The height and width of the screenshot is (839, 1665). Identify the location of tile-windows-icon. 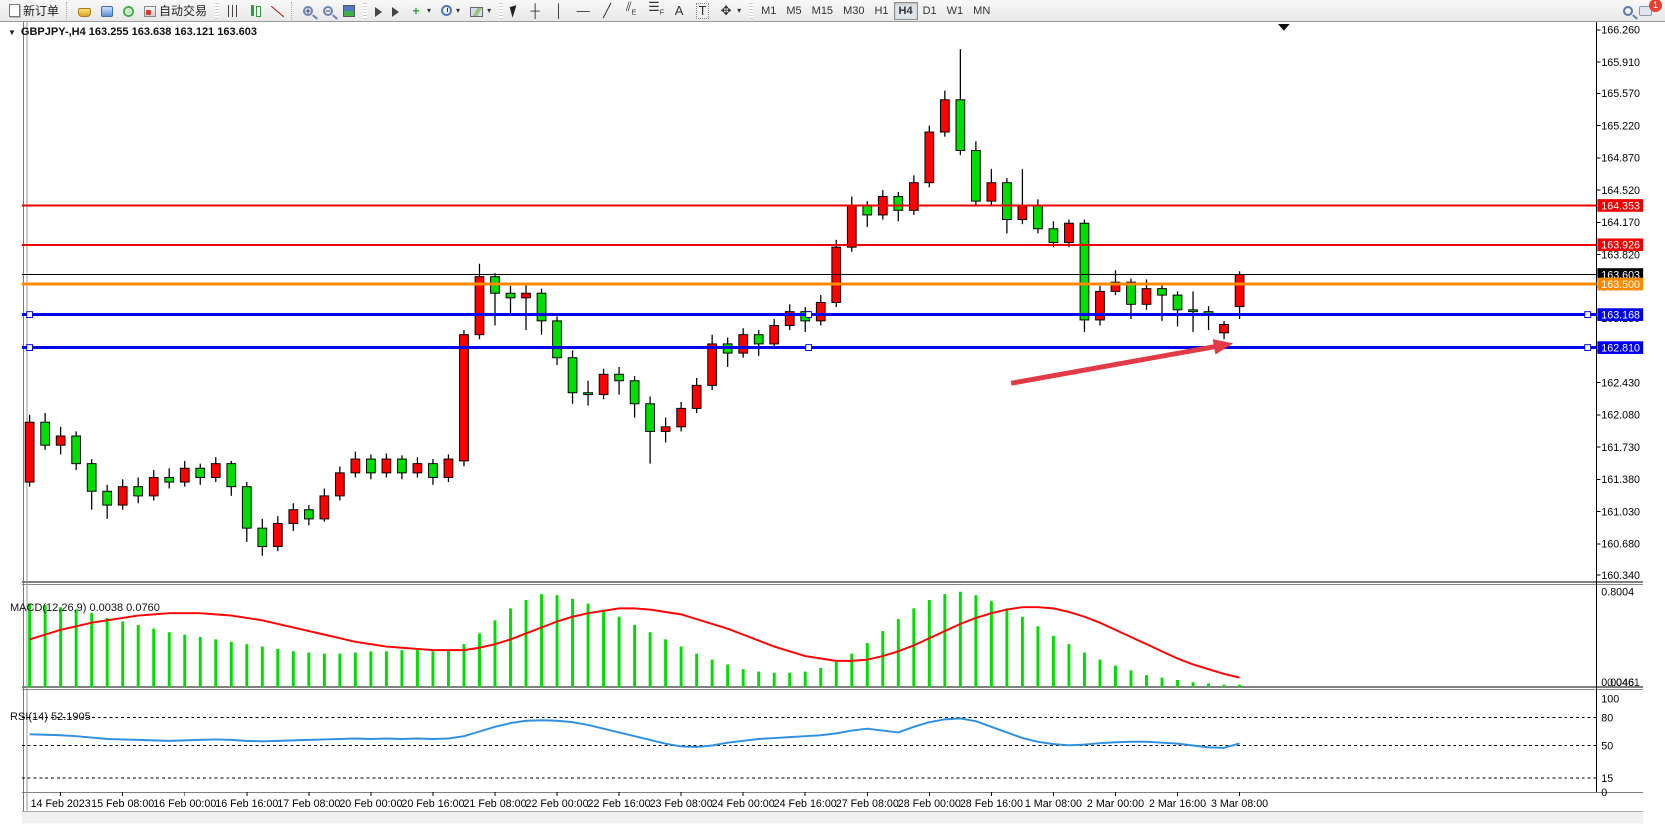
(349, 11).